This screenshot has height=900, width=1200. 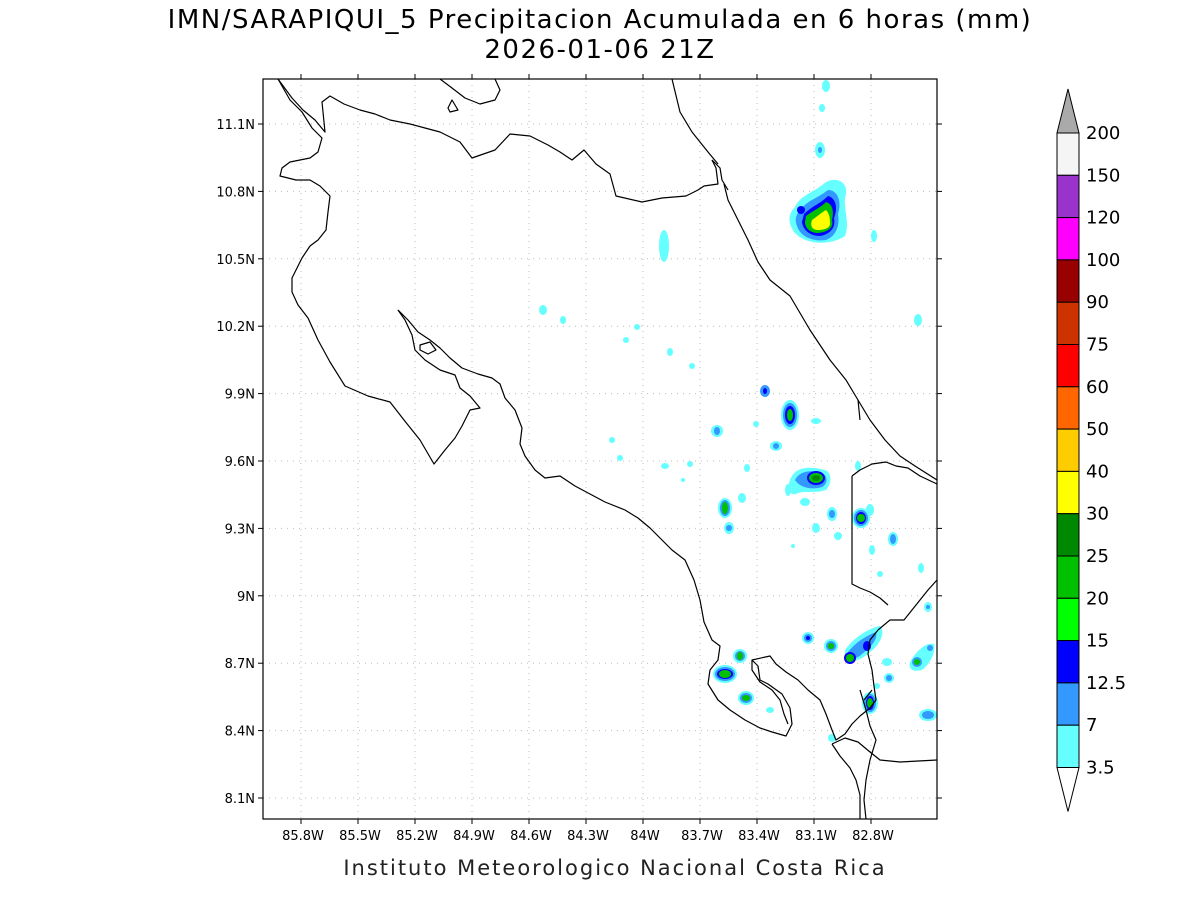 I want to click on lat-tick-label: 10.8N, so click(x=235, y=192).